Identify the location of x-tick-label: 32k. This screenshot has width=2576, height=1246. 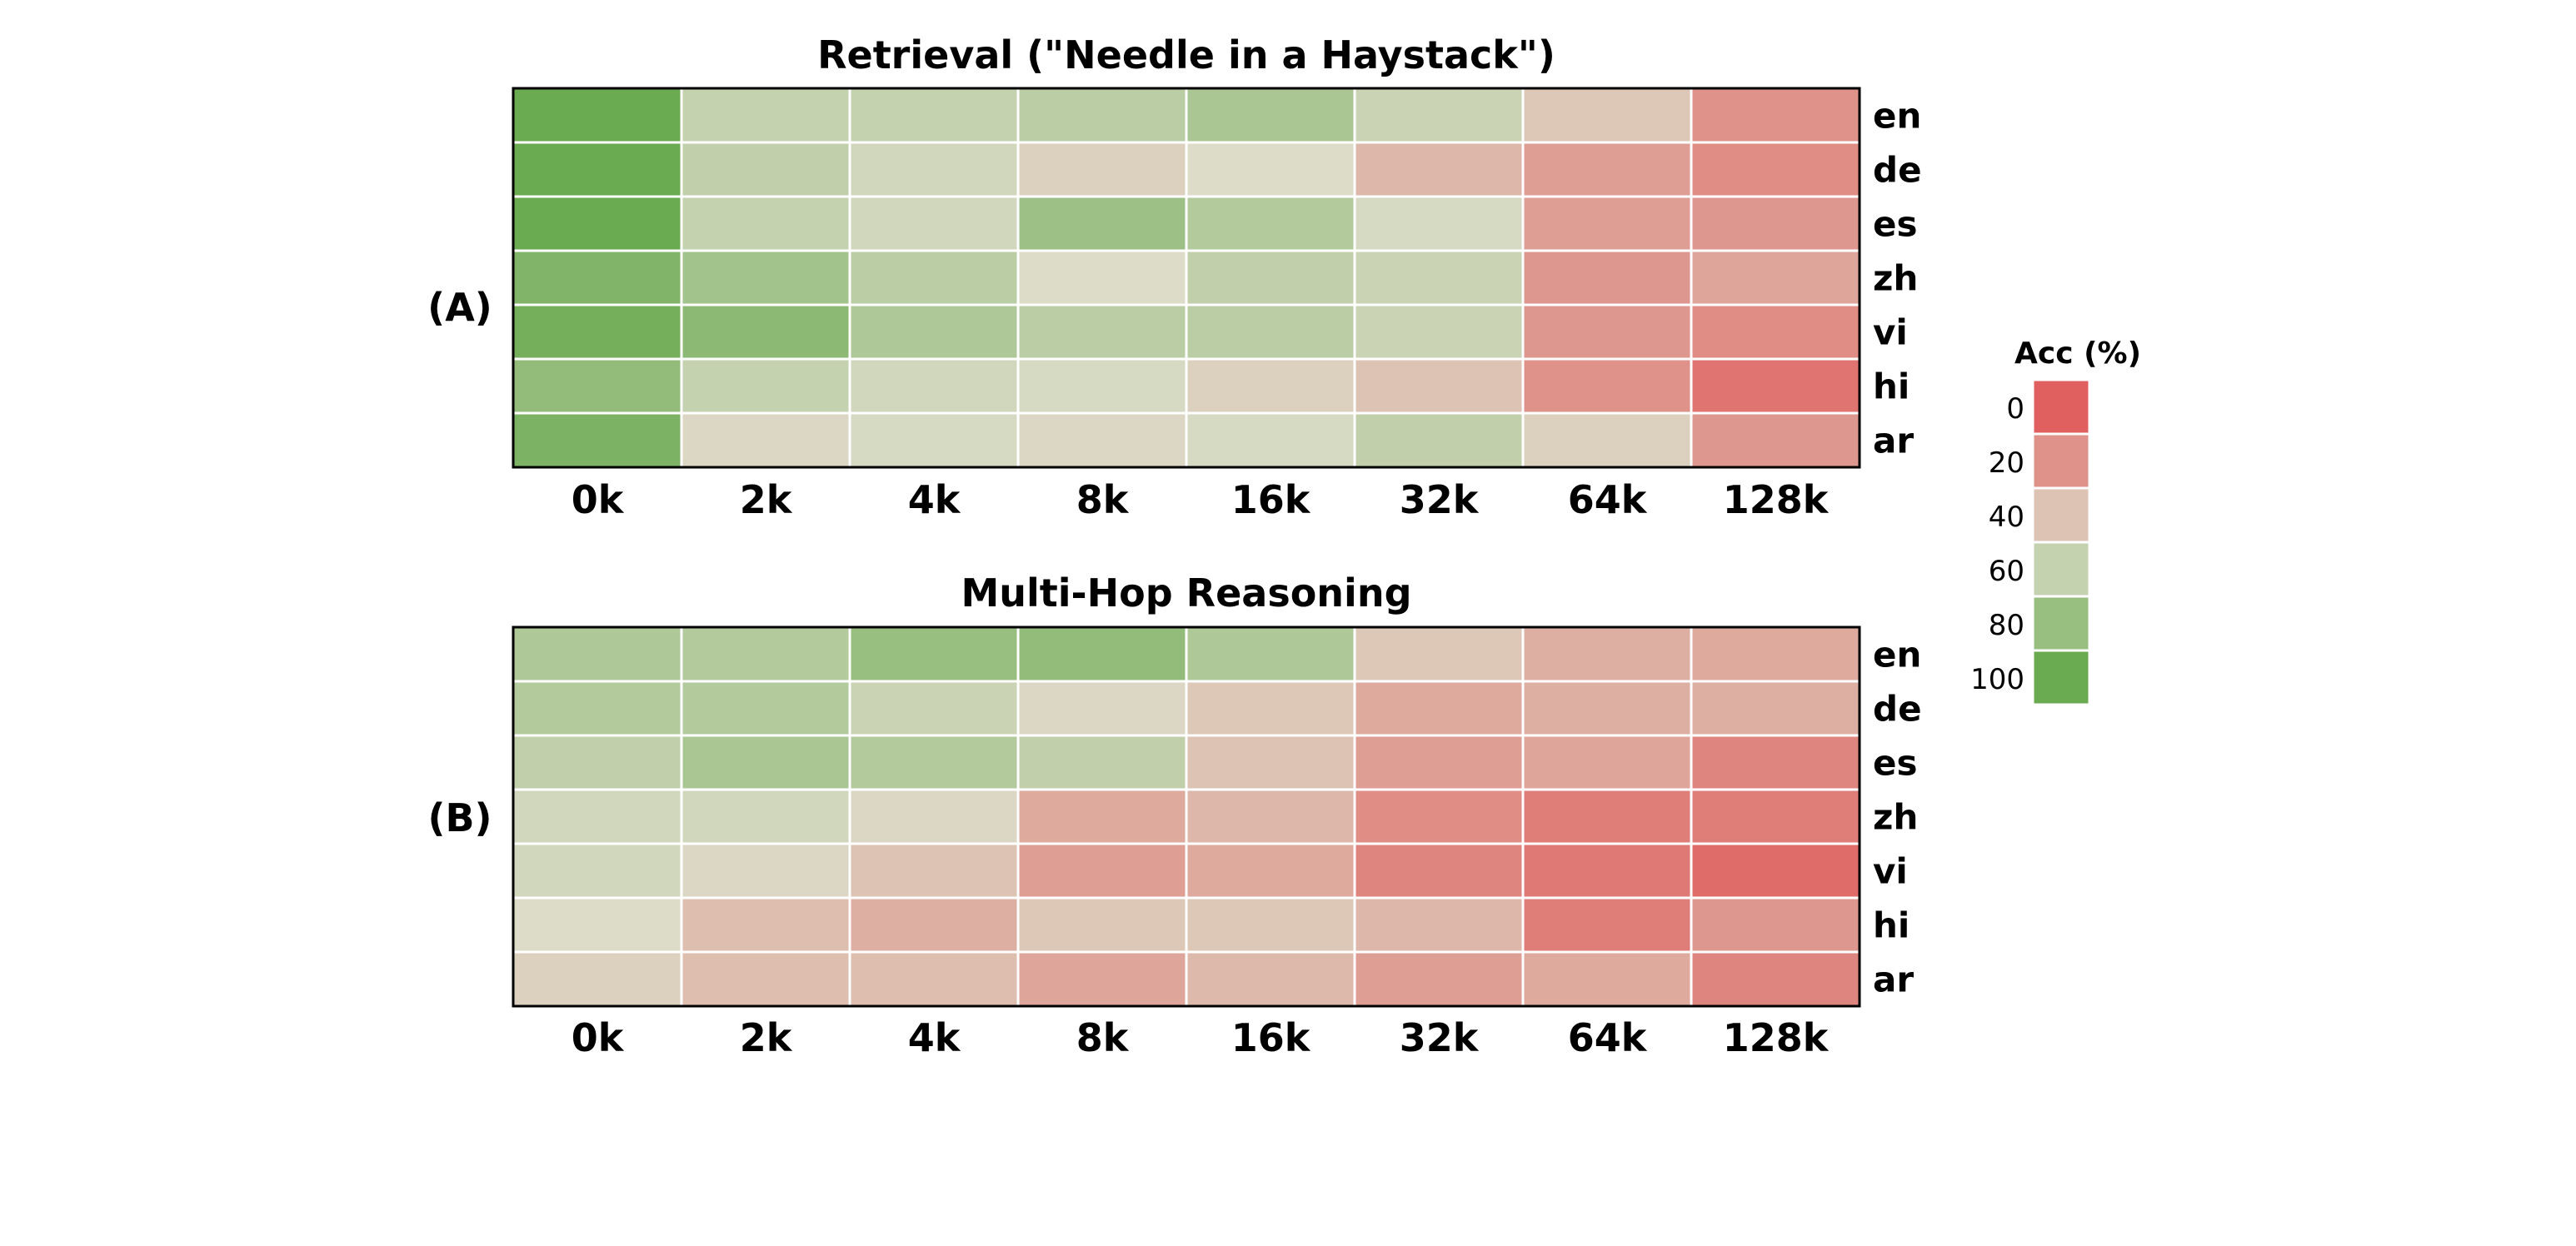
(1440, 1037).